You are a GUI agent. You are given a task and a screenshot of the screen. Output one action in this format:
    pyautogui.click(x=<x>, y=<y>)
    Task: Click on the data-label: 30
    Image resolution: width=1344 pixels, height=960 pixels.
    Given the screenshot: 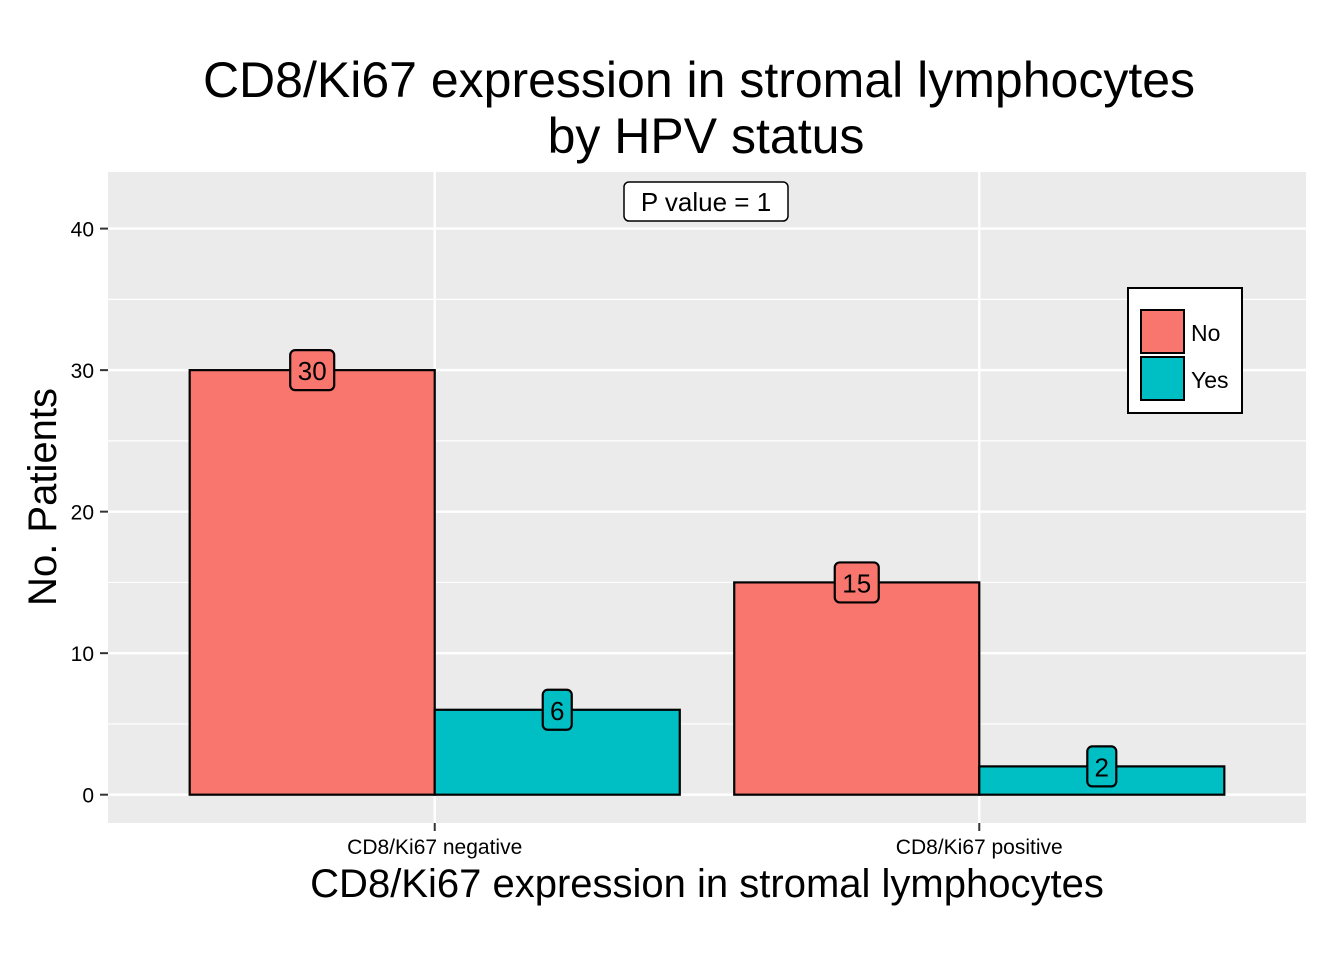 What is the action you would take?
    pyautogui.click(x=312, y=371)
    